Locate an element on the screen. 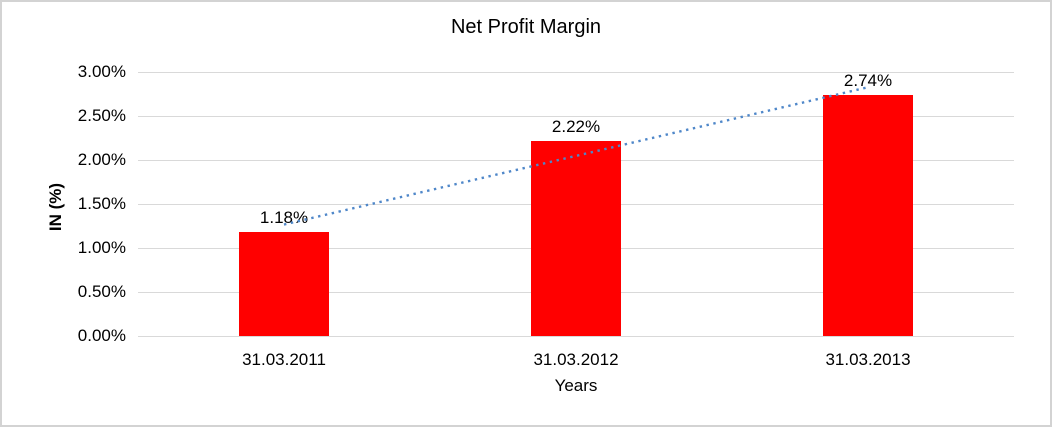 The image size is (1052, 427). bar-31.03.2012 is located at coordinates (576, 238).